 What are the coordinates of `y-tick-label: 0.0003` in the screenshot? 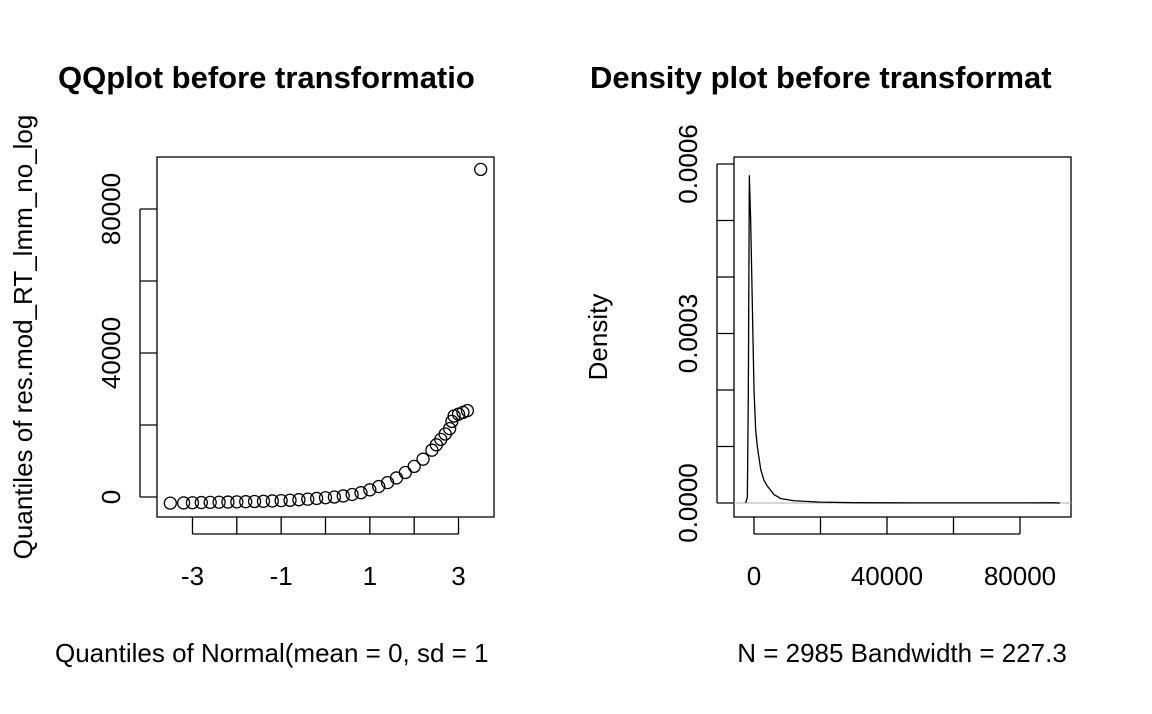 It's located at (688, 334).